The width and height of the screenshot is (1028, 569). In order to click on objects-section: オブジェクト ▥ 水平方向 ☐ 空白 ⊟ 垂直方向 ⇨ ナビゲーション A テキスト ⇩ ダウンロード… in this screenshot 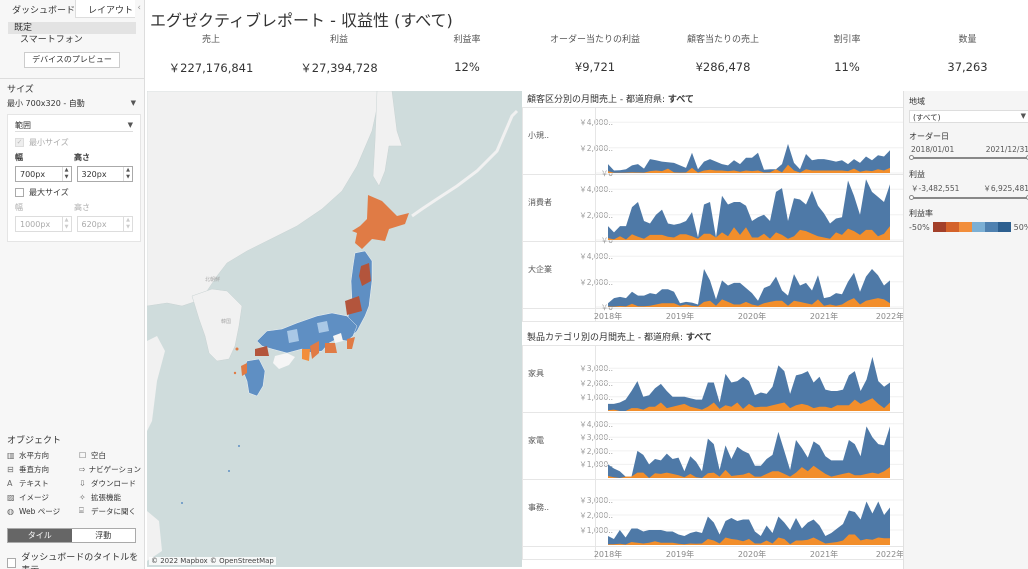, I will do `click(74, 475)`.